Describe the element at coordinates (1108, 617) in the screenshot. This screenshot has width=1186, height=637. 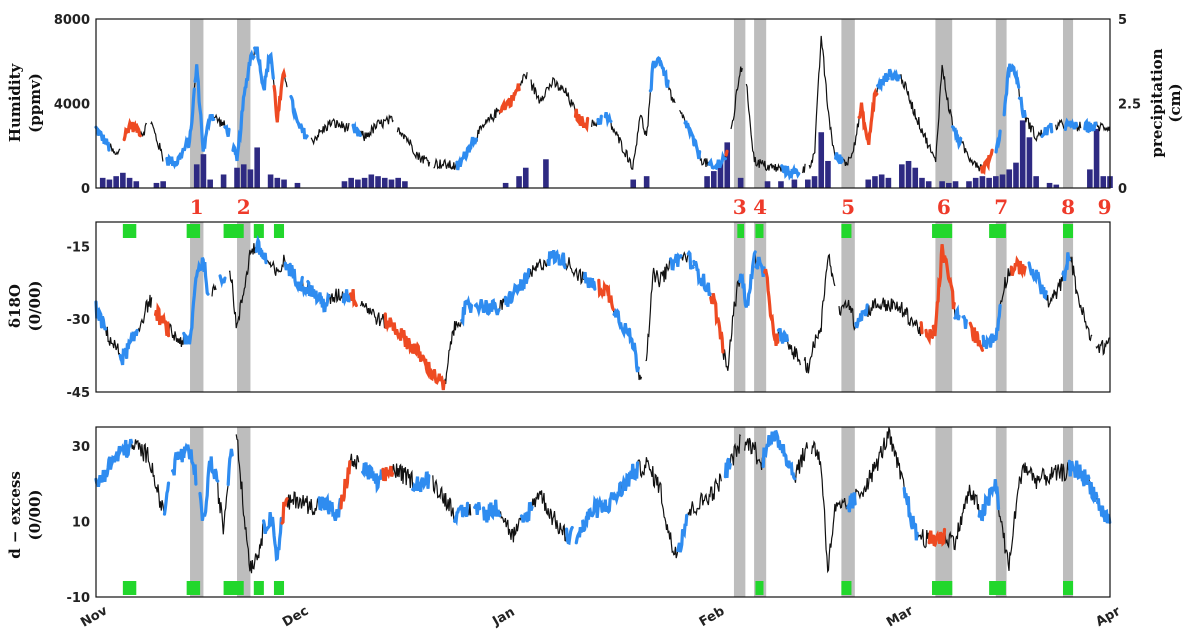
I see `x-tick-label-month: Apr` at that location.